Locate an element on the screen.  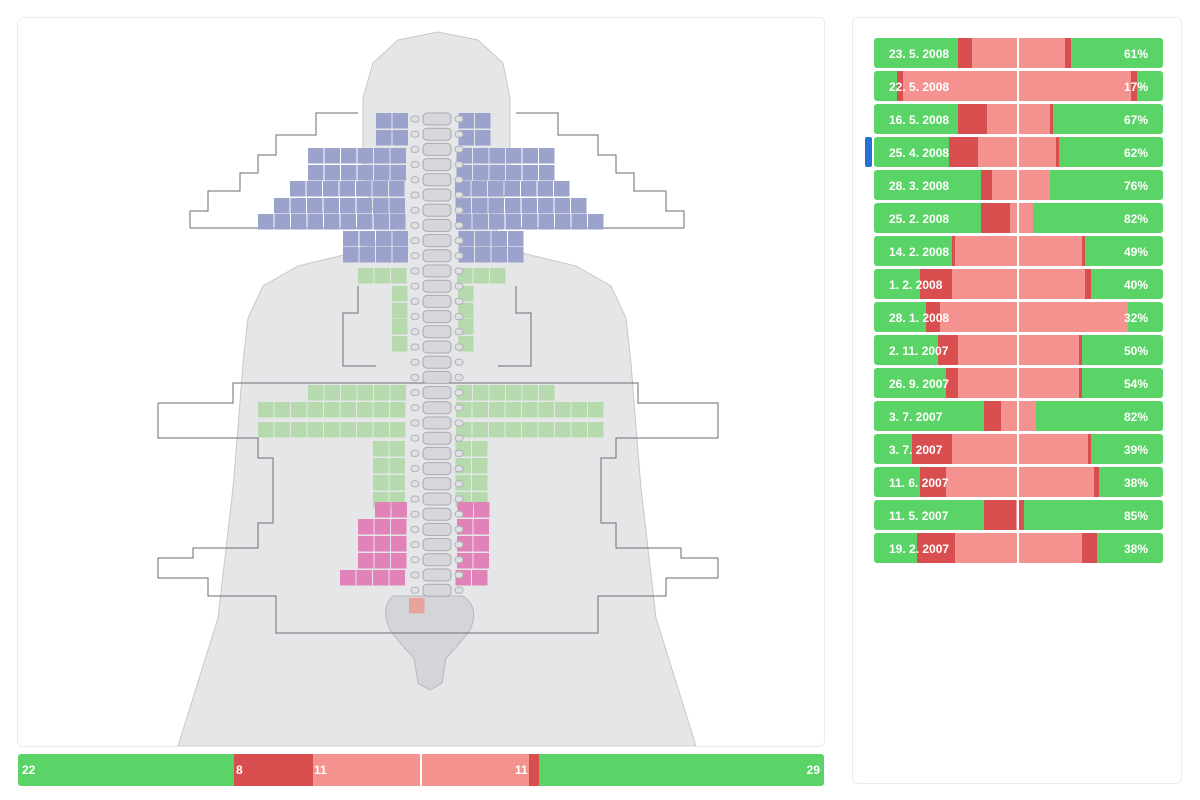
exam-row: 25. 4. 2008 62% is located at coordinates (1018, 152).